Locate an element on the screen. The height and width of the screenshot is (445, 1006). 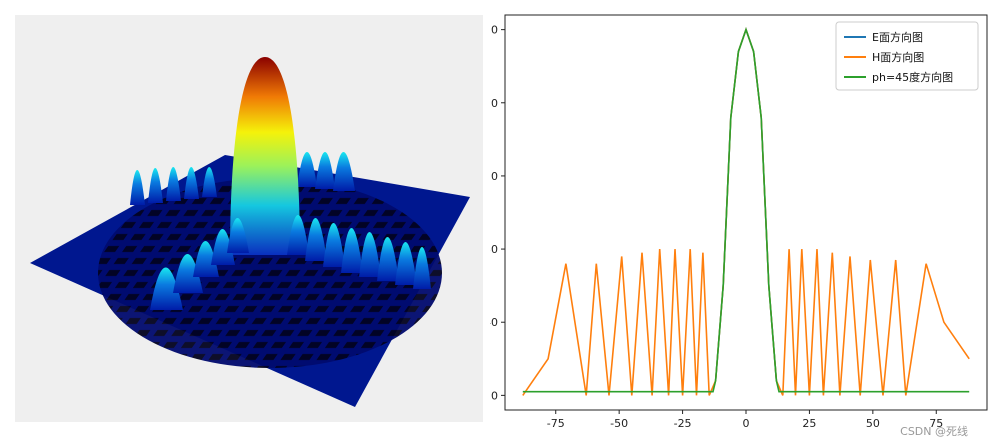
legend-label: H面方向图 is located at coordinates (898, 57).